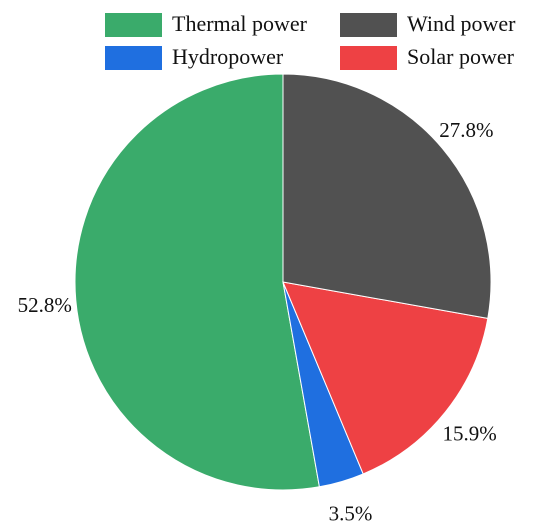 The height and width of the screenshot is (522, 550). I want to click on slice-label: 52.8%, so click(45, 305).